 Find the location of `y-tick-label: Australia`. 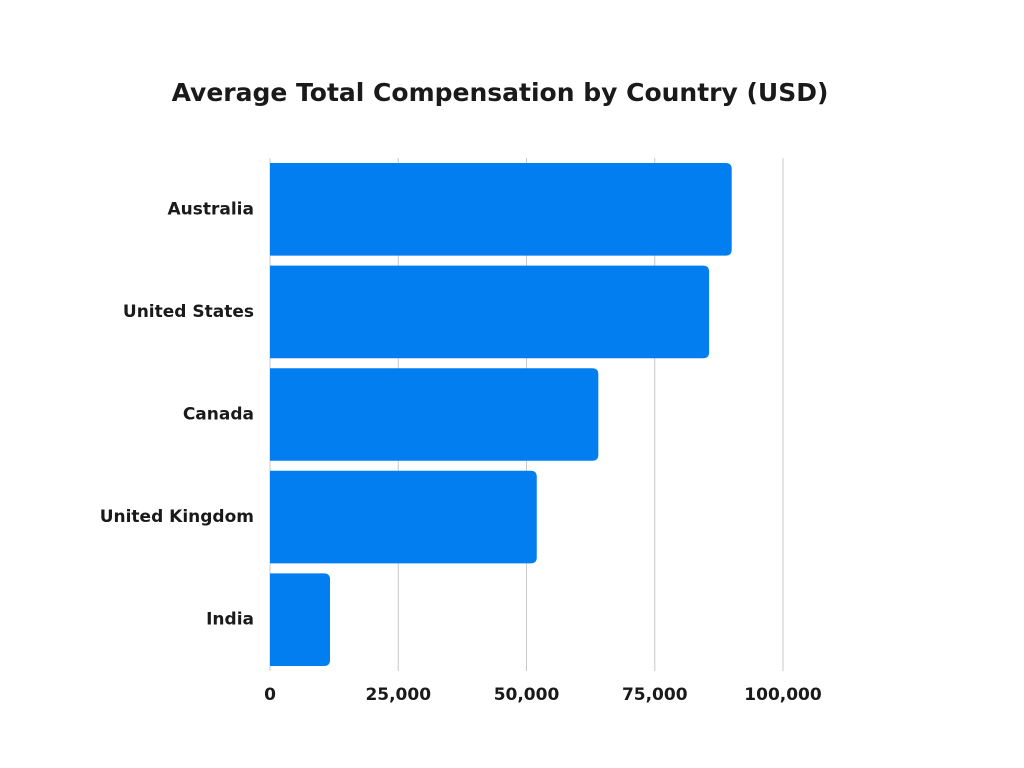

y-tick-label: Australia is located at coordinates (211, 209).